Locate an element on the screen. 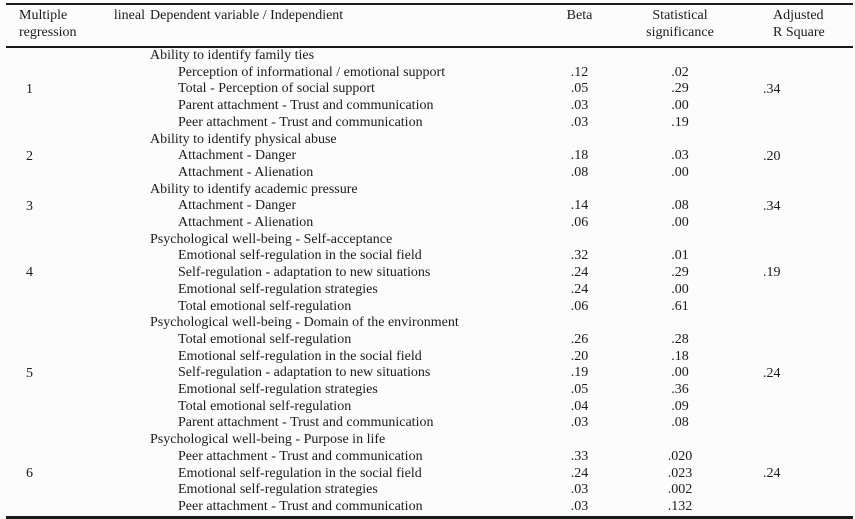 The height and width of the screenshot is (519, 855). predictor-row: Attachment - Danger .14 .08 is located at coordinates (446, 206).